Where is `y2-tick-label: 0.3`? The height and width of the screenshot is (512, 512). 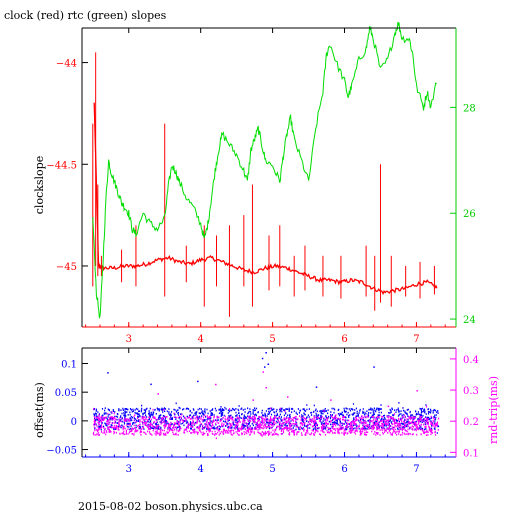 y2-tick-label: 0.3 is located at coordinates (471, 391).